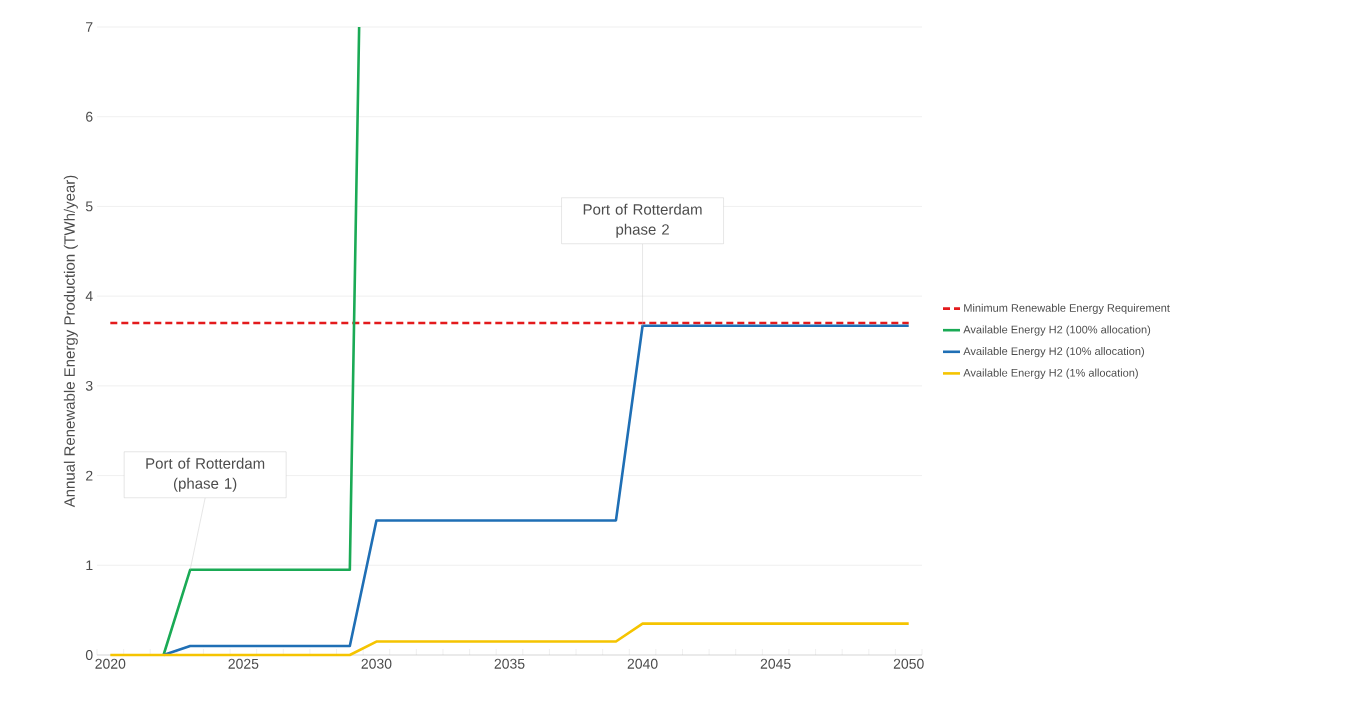  I want to click on legend-label: Available Energy H2 (1% allocation), so click(1050, 373).